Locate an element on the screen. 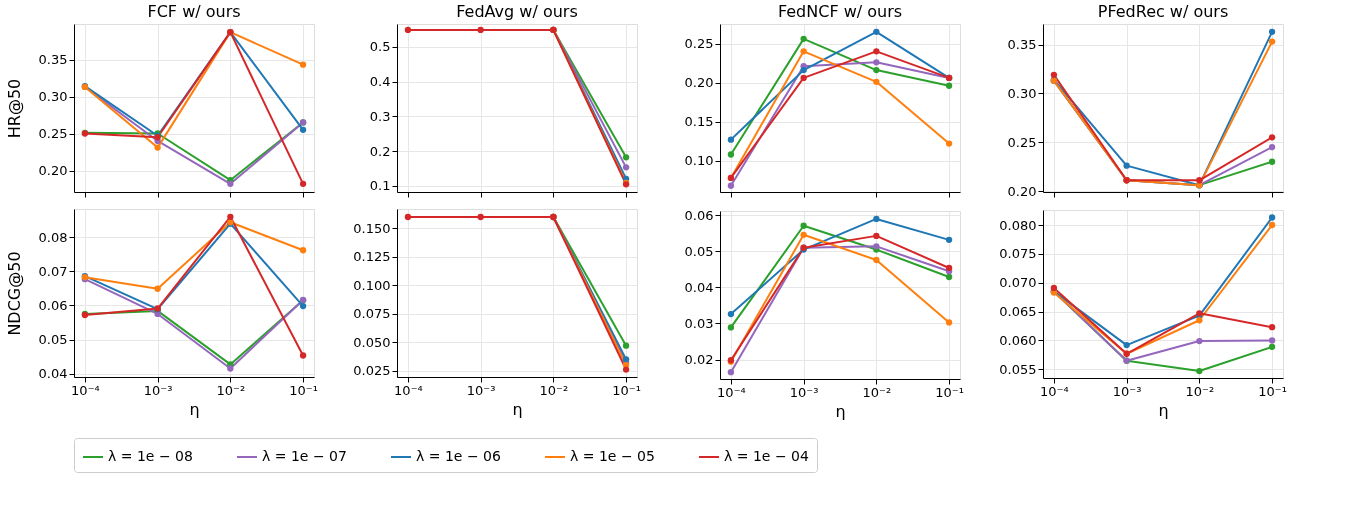  legend-label: λ = 1e − 07 is located at coordinates (304, 456).